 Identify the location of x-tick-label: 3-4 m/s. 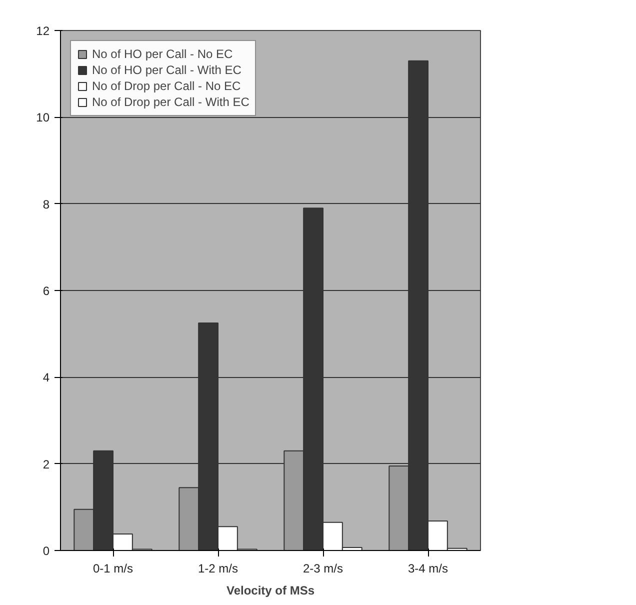
(428, 569).